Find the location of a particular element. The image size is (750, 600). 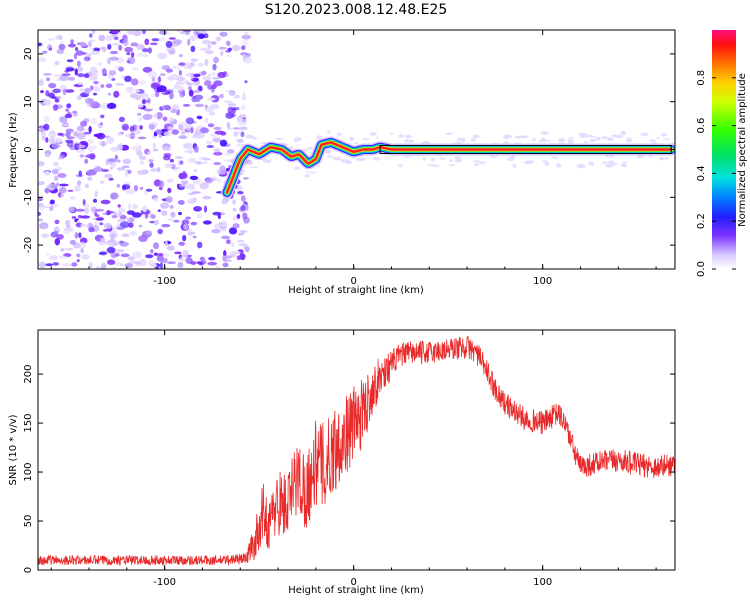

x-tick-label: 100 is located at coordinates (542, 281).